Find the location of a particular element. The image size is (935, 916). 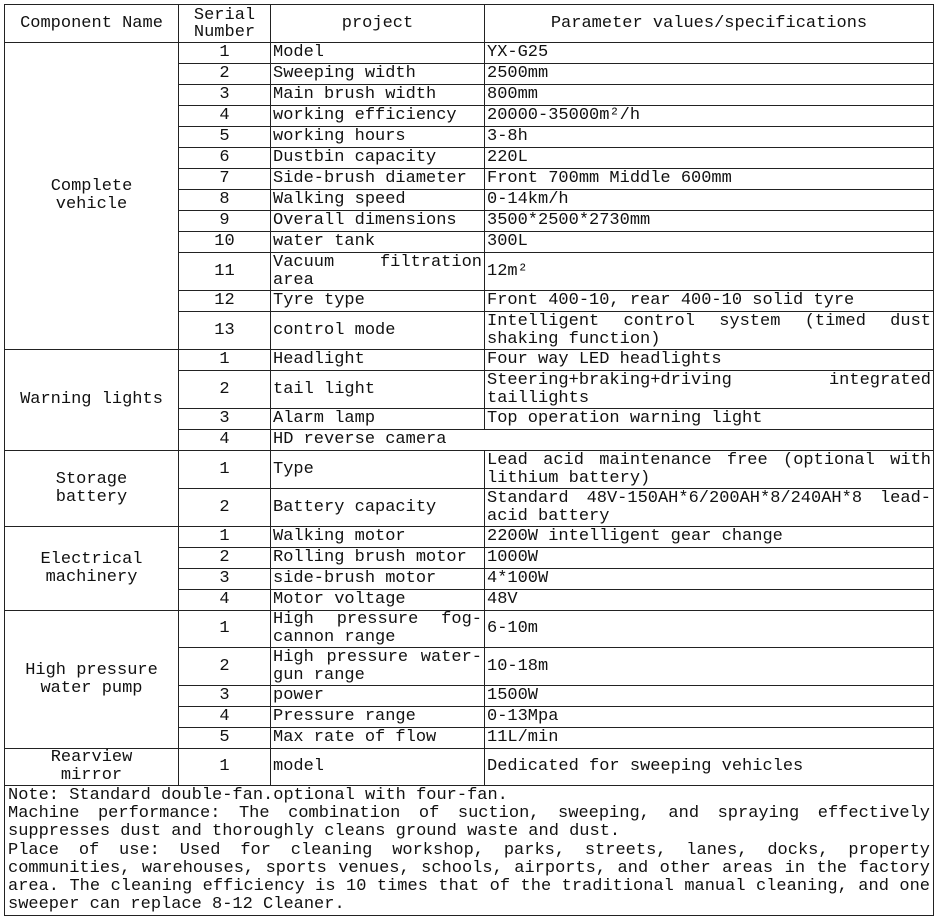

parameter-value: 0-14km/h is located at coordinates (709, 200).